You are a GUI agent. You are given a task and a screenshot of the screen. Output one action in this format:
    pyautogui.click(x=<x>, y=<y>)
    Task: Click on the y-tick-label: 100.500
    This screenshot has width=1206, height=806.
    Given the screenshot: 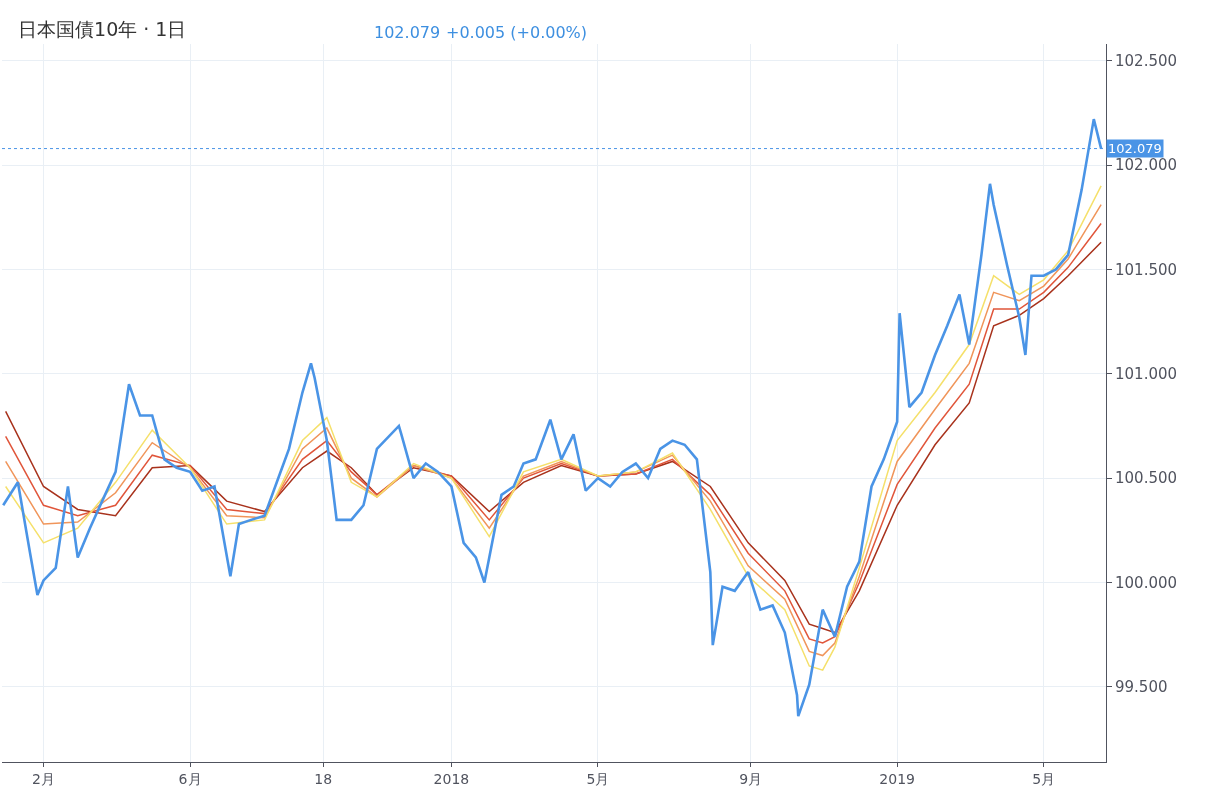 What is the action you would take?
    pyautogui.click(x=1146, y=478)
    